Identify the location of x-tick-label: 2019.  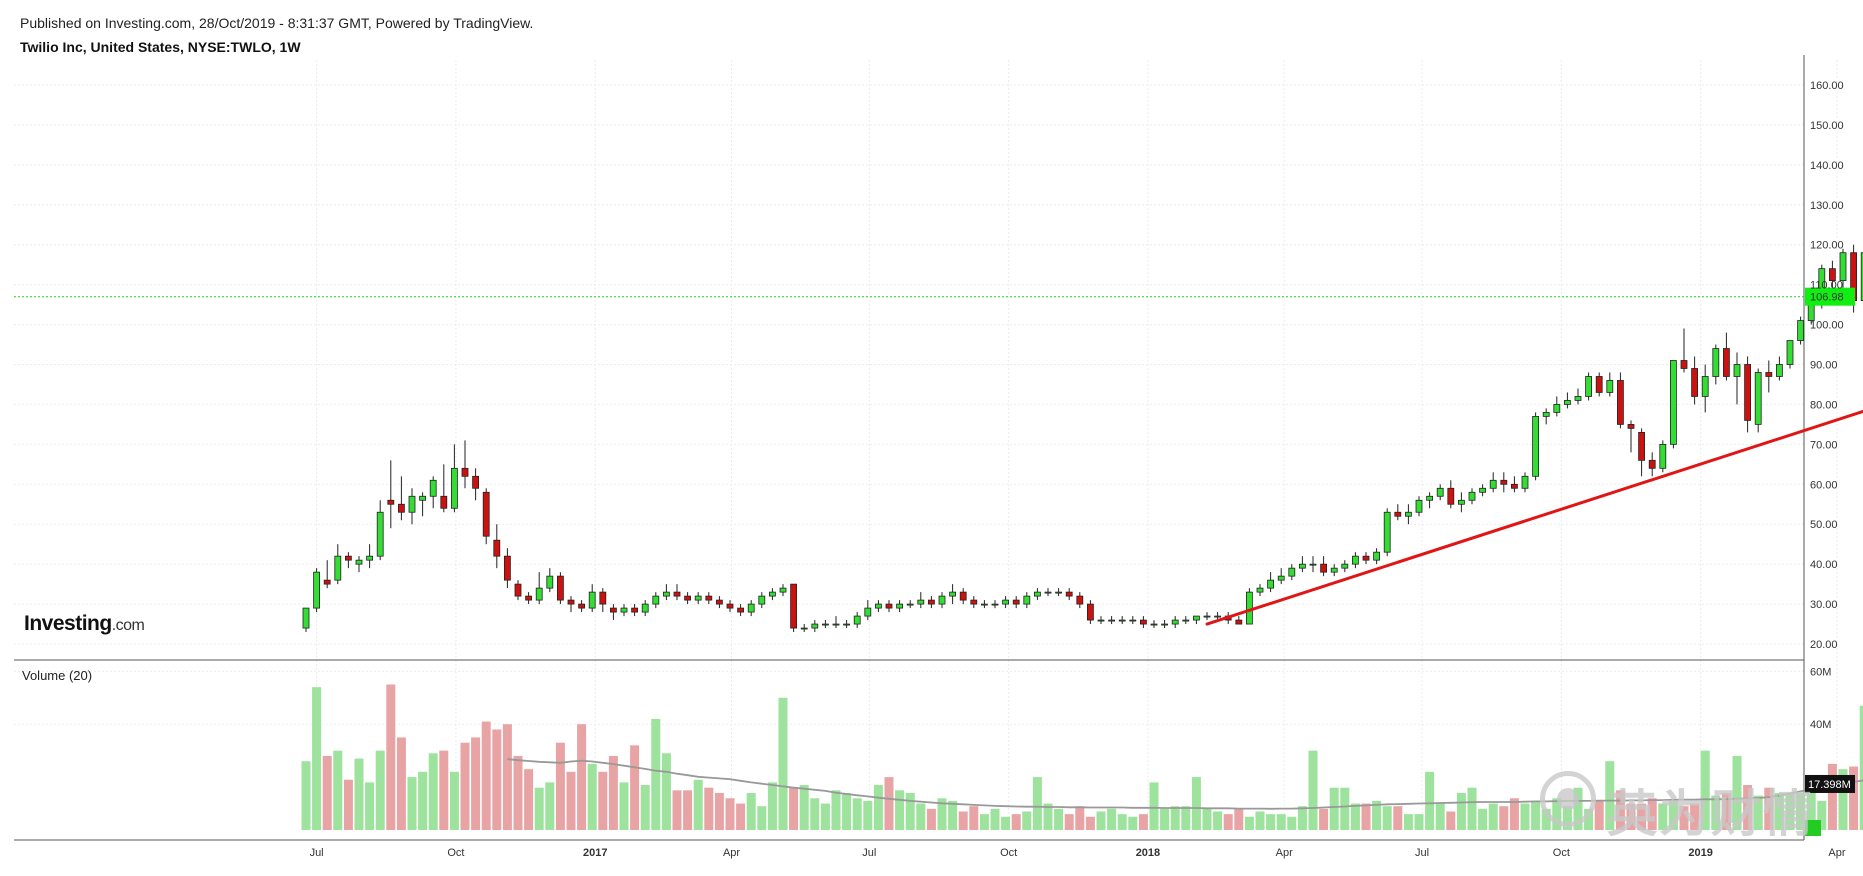
(1700, 853).